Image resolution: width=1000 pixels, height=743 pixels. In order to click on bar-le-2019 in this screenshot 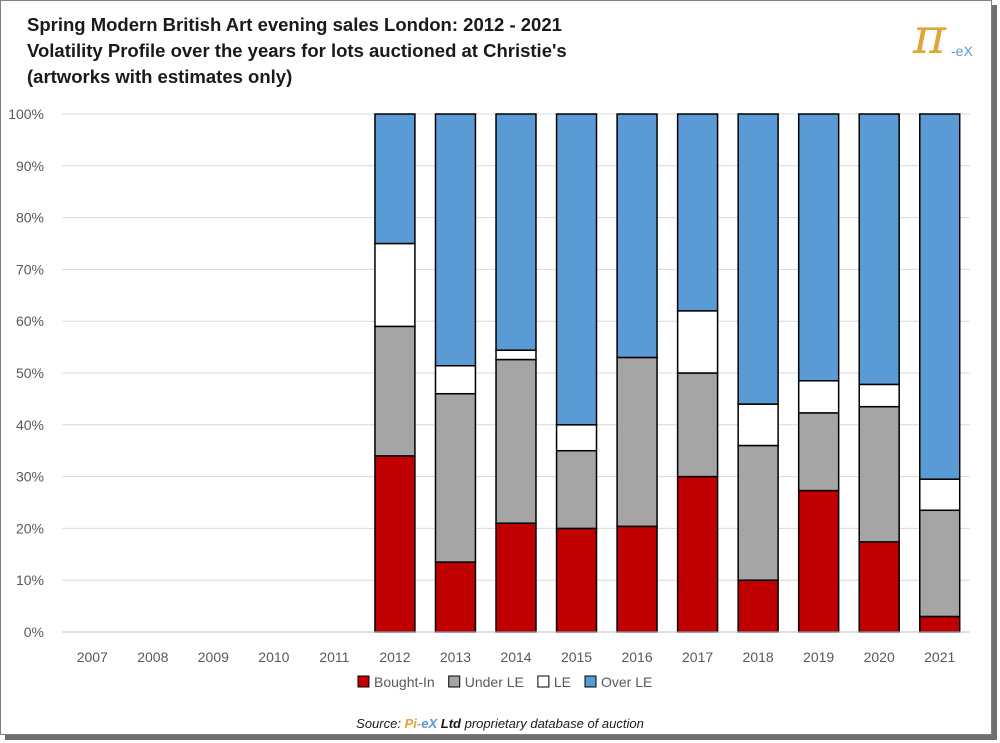, I will do `click(818, 397)`.